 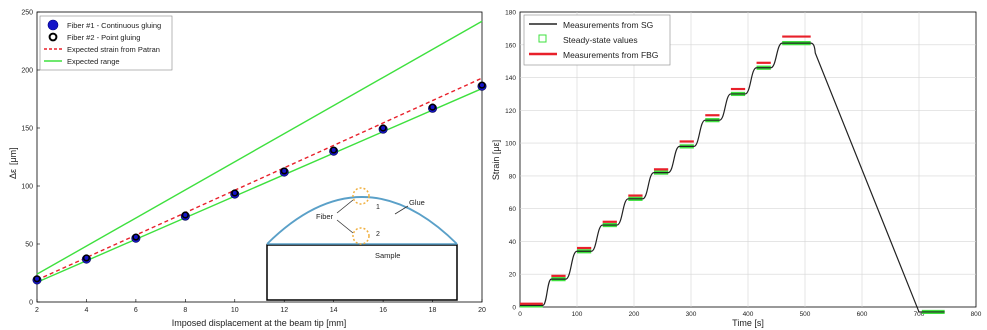 What do you see at coordinates (362, 272) in the screenshot?
I see `inset-sample-rect` at bounding box center [362, 272].